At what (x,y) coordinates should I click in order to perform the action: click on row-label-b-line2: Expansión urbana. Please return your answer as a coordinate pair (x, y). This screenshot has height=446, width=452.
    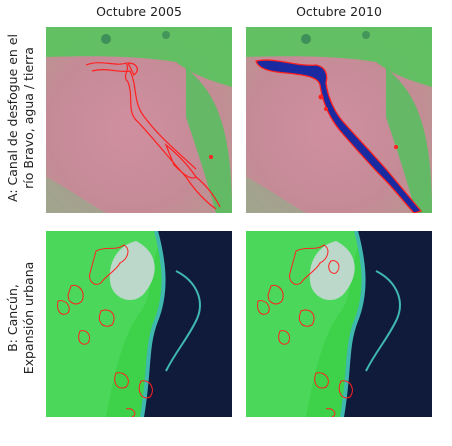
    Looking at the image, I should click on (28, 318).